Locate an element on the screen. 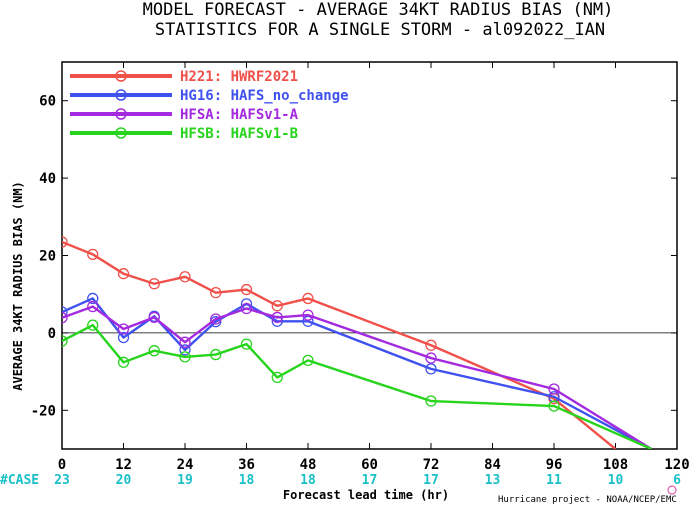 Image resolution: width=700 pixels, height=510 pixels. x-tick-label: 36 is located at coordinates (246, 465).